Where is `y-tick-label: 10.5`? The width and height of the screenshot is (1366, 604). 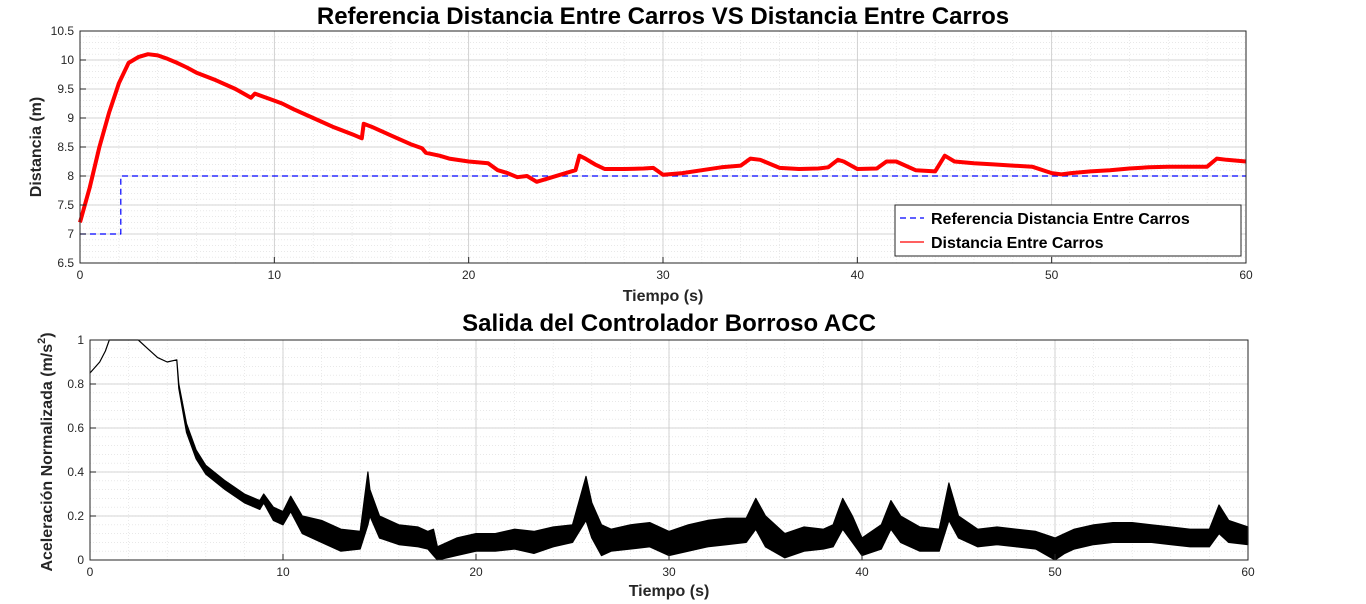 y-tick-label: 10.5 is located at coordinates (63, 31).